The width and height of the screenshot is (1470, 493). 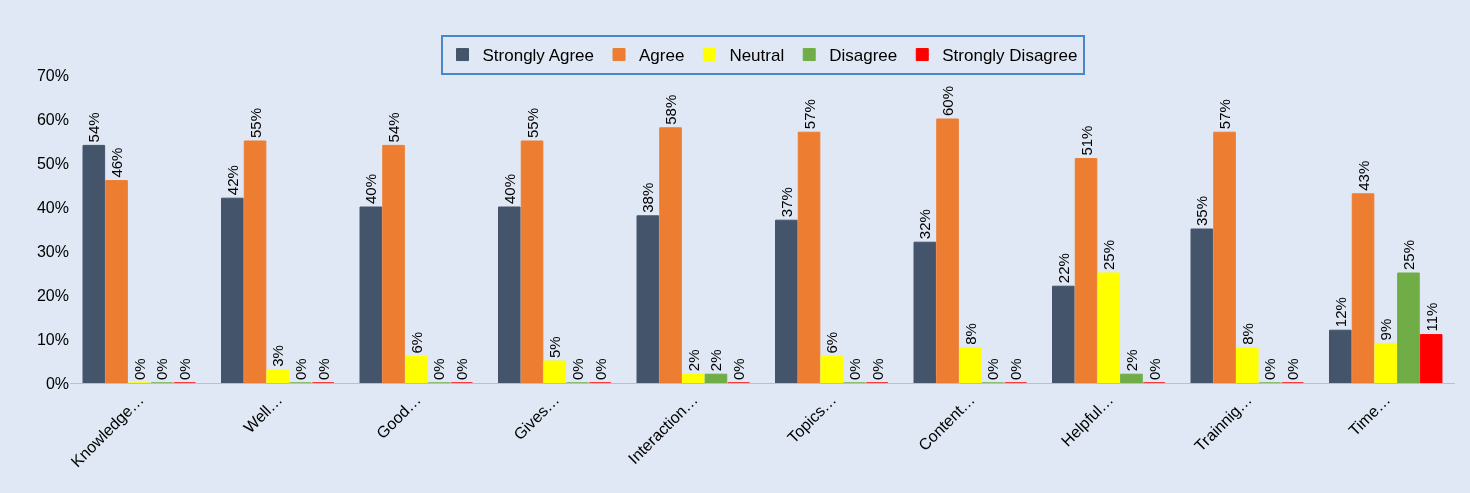 I want to click on y-tick-label: 30%, so click(x=52, y=251).